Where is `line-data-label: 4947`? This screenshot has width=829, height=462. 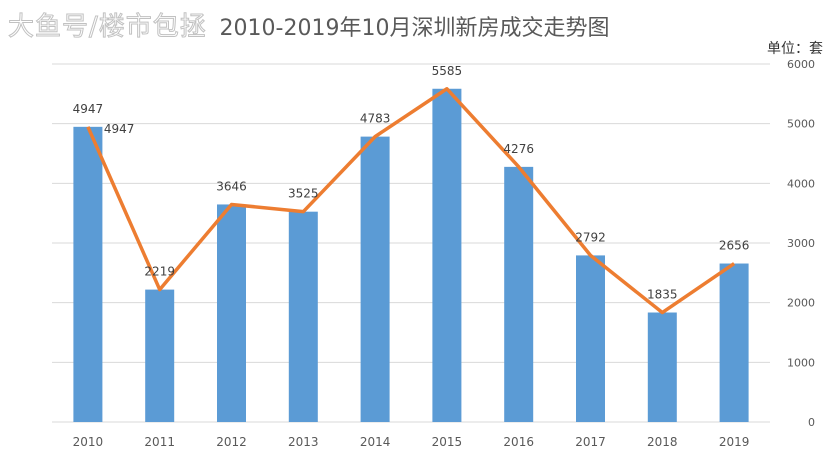 line-data-label: 4947 is located at coordinates (119, 129).